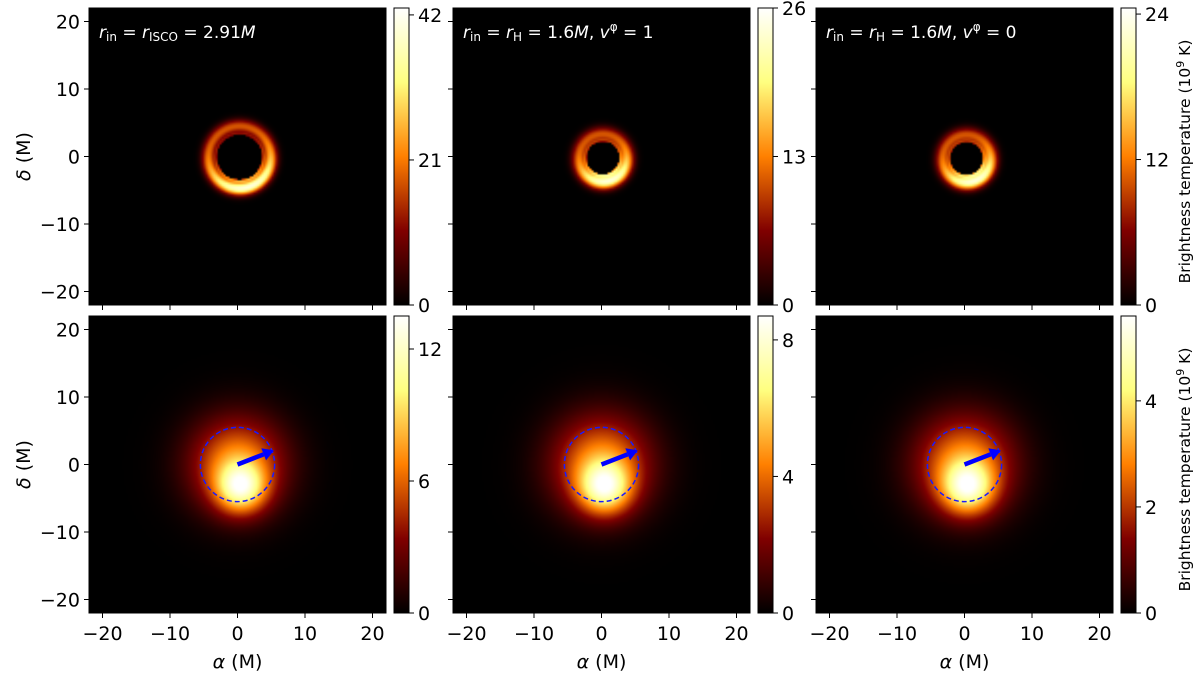 The height and width of the screenshot is (673, 1200). What do you see at coordinates (788, 341) in the screenshot?
I see `colorbar-tick-label: 8` at bounding box center [788, 341].